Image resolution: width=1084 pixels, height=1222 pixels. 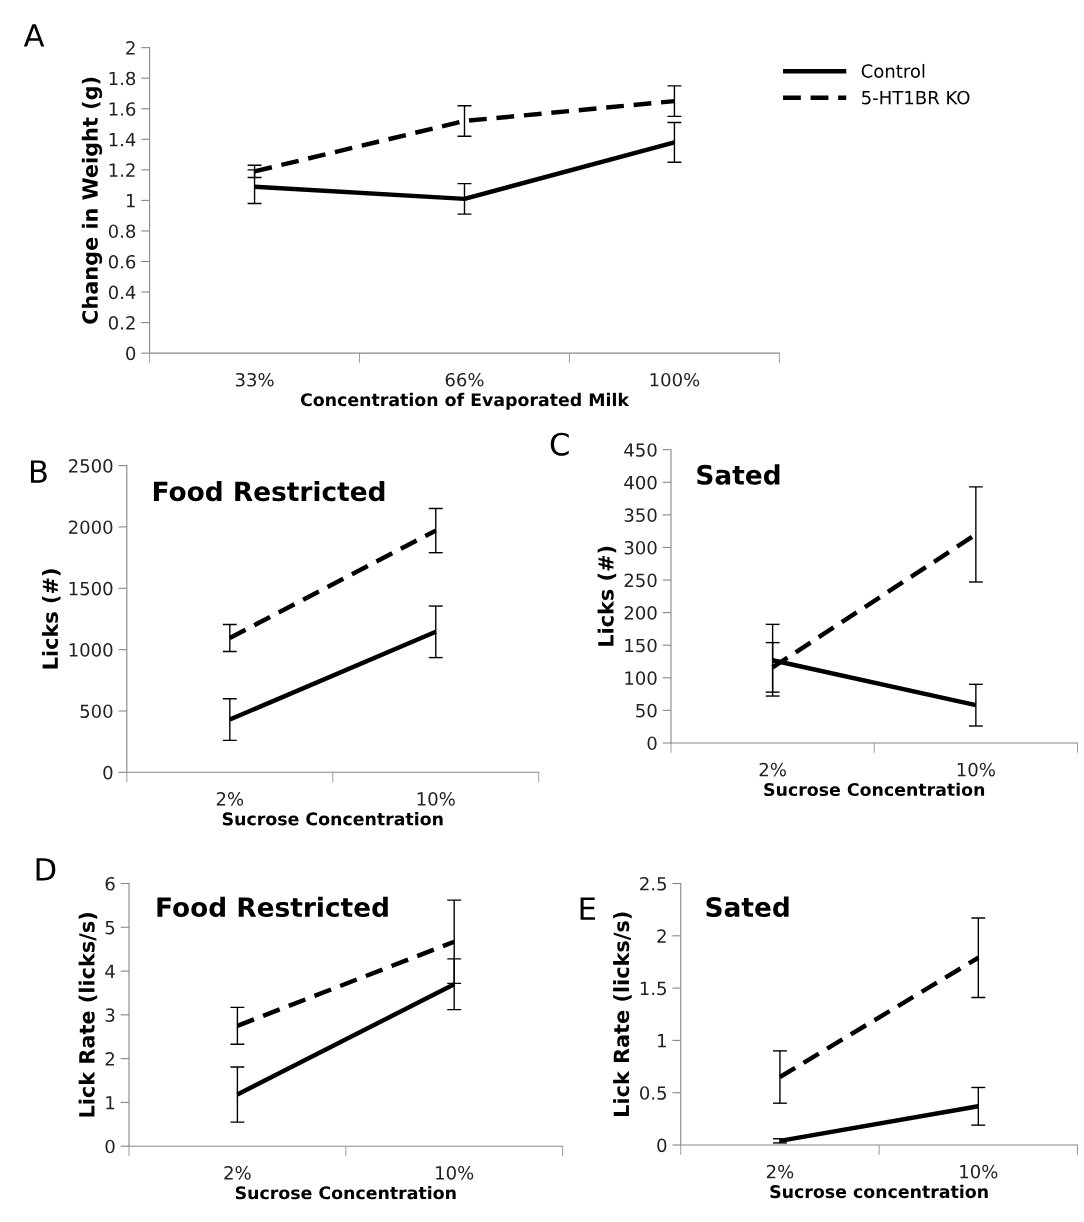 What do you see at coordinates (587, 908) in the screenshot?
I see `text: E` at bounding box center [587, 908].